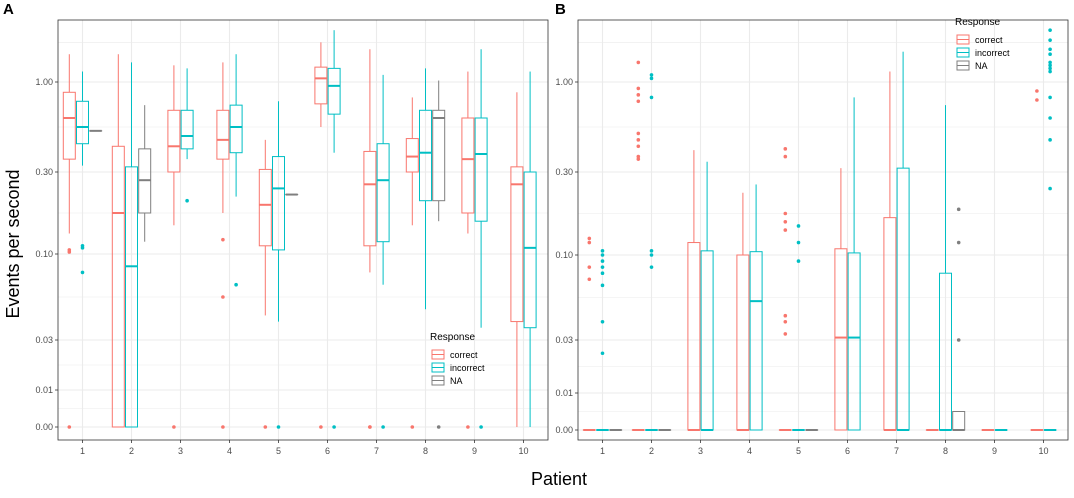 The height and width of the screenshot is (498, 1074). I want to click on y-tick-label: 0.10, so click(564, 255).